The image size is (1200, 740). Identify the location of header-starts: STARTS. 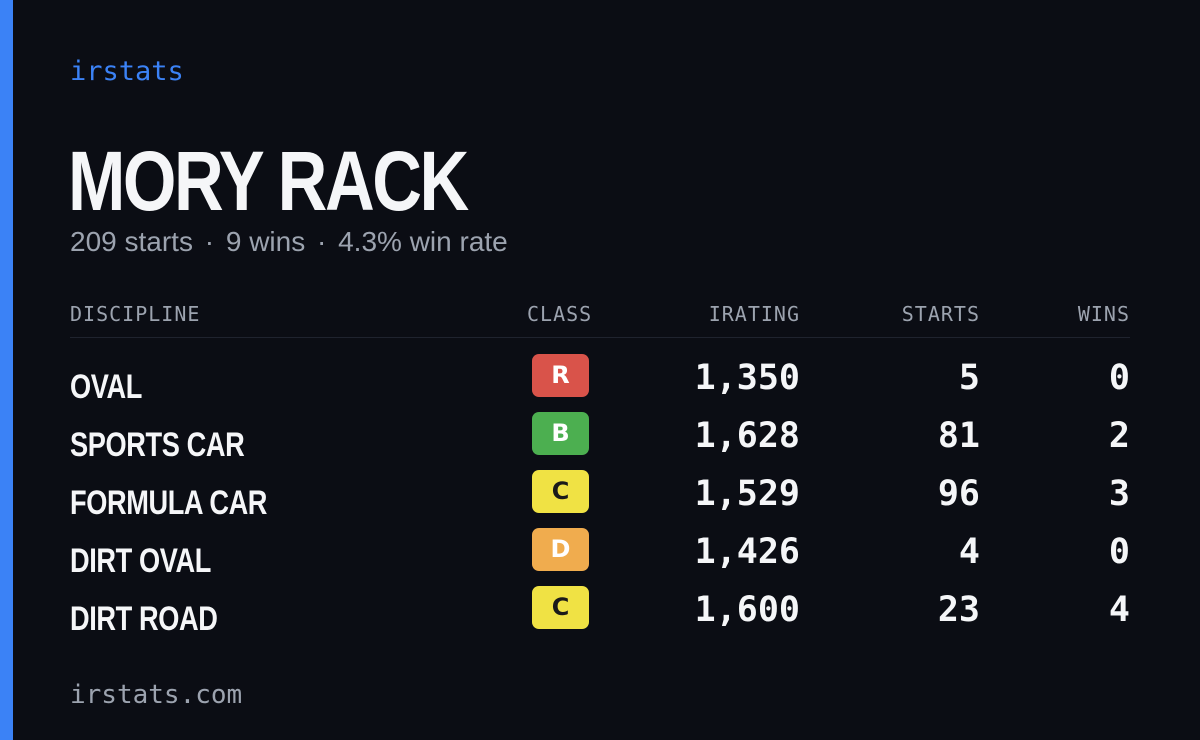
(940, 314).